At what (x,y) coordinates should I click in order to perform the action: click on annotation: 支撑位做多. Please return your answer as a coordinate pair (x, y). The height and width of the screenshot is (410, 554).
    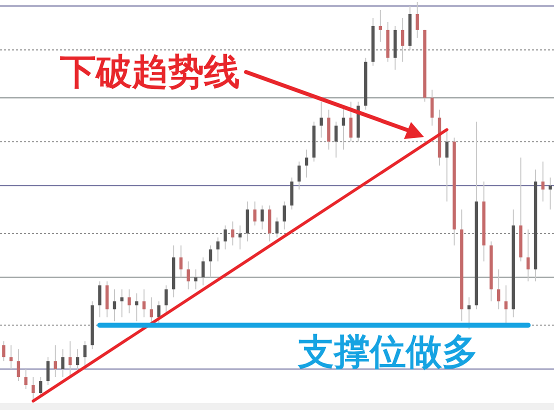
    Looking at the image, I should click on (388, 352).